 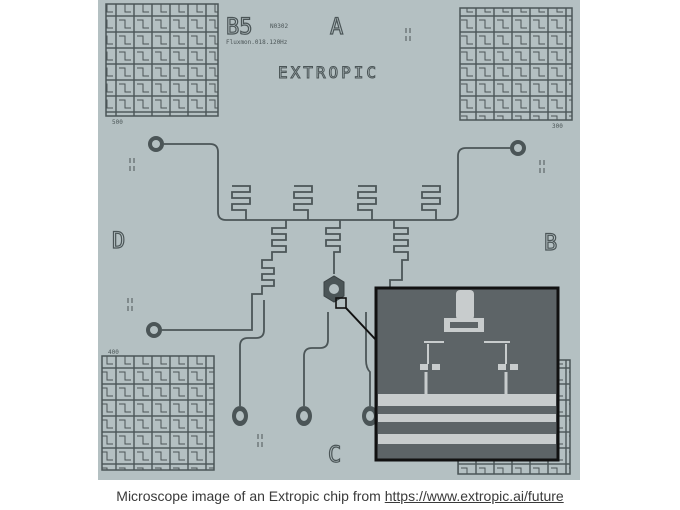 I want to click on quadrant-label-a: A, so click(x=336, y=27).